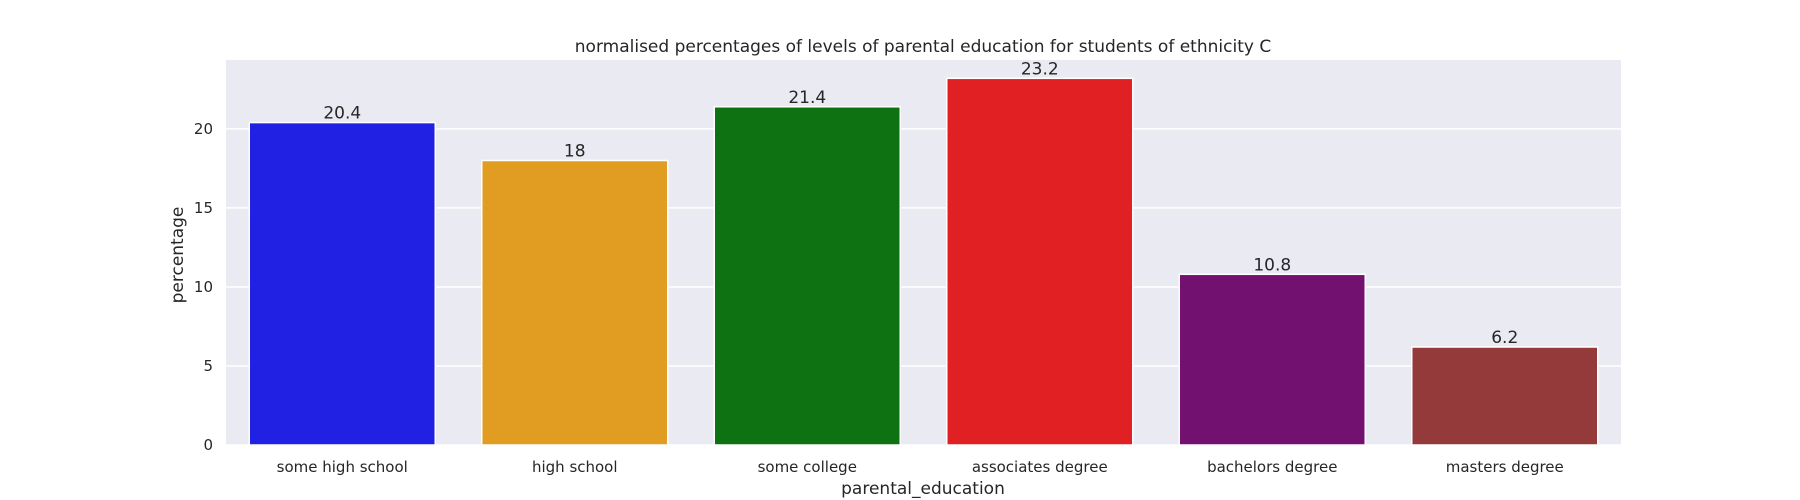 The image size is (1800, 500). Describe the element at coordinates (203, 208) in the screenshot. I see `y-tick-label: 15` at that location.